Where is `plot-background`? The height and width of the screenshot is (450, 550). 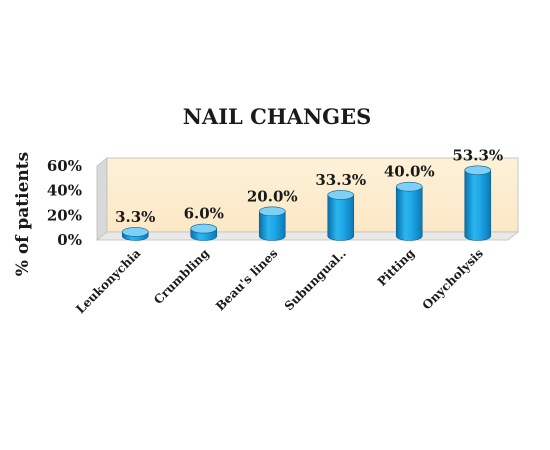
plot-background is located at coordinates (307, 199).